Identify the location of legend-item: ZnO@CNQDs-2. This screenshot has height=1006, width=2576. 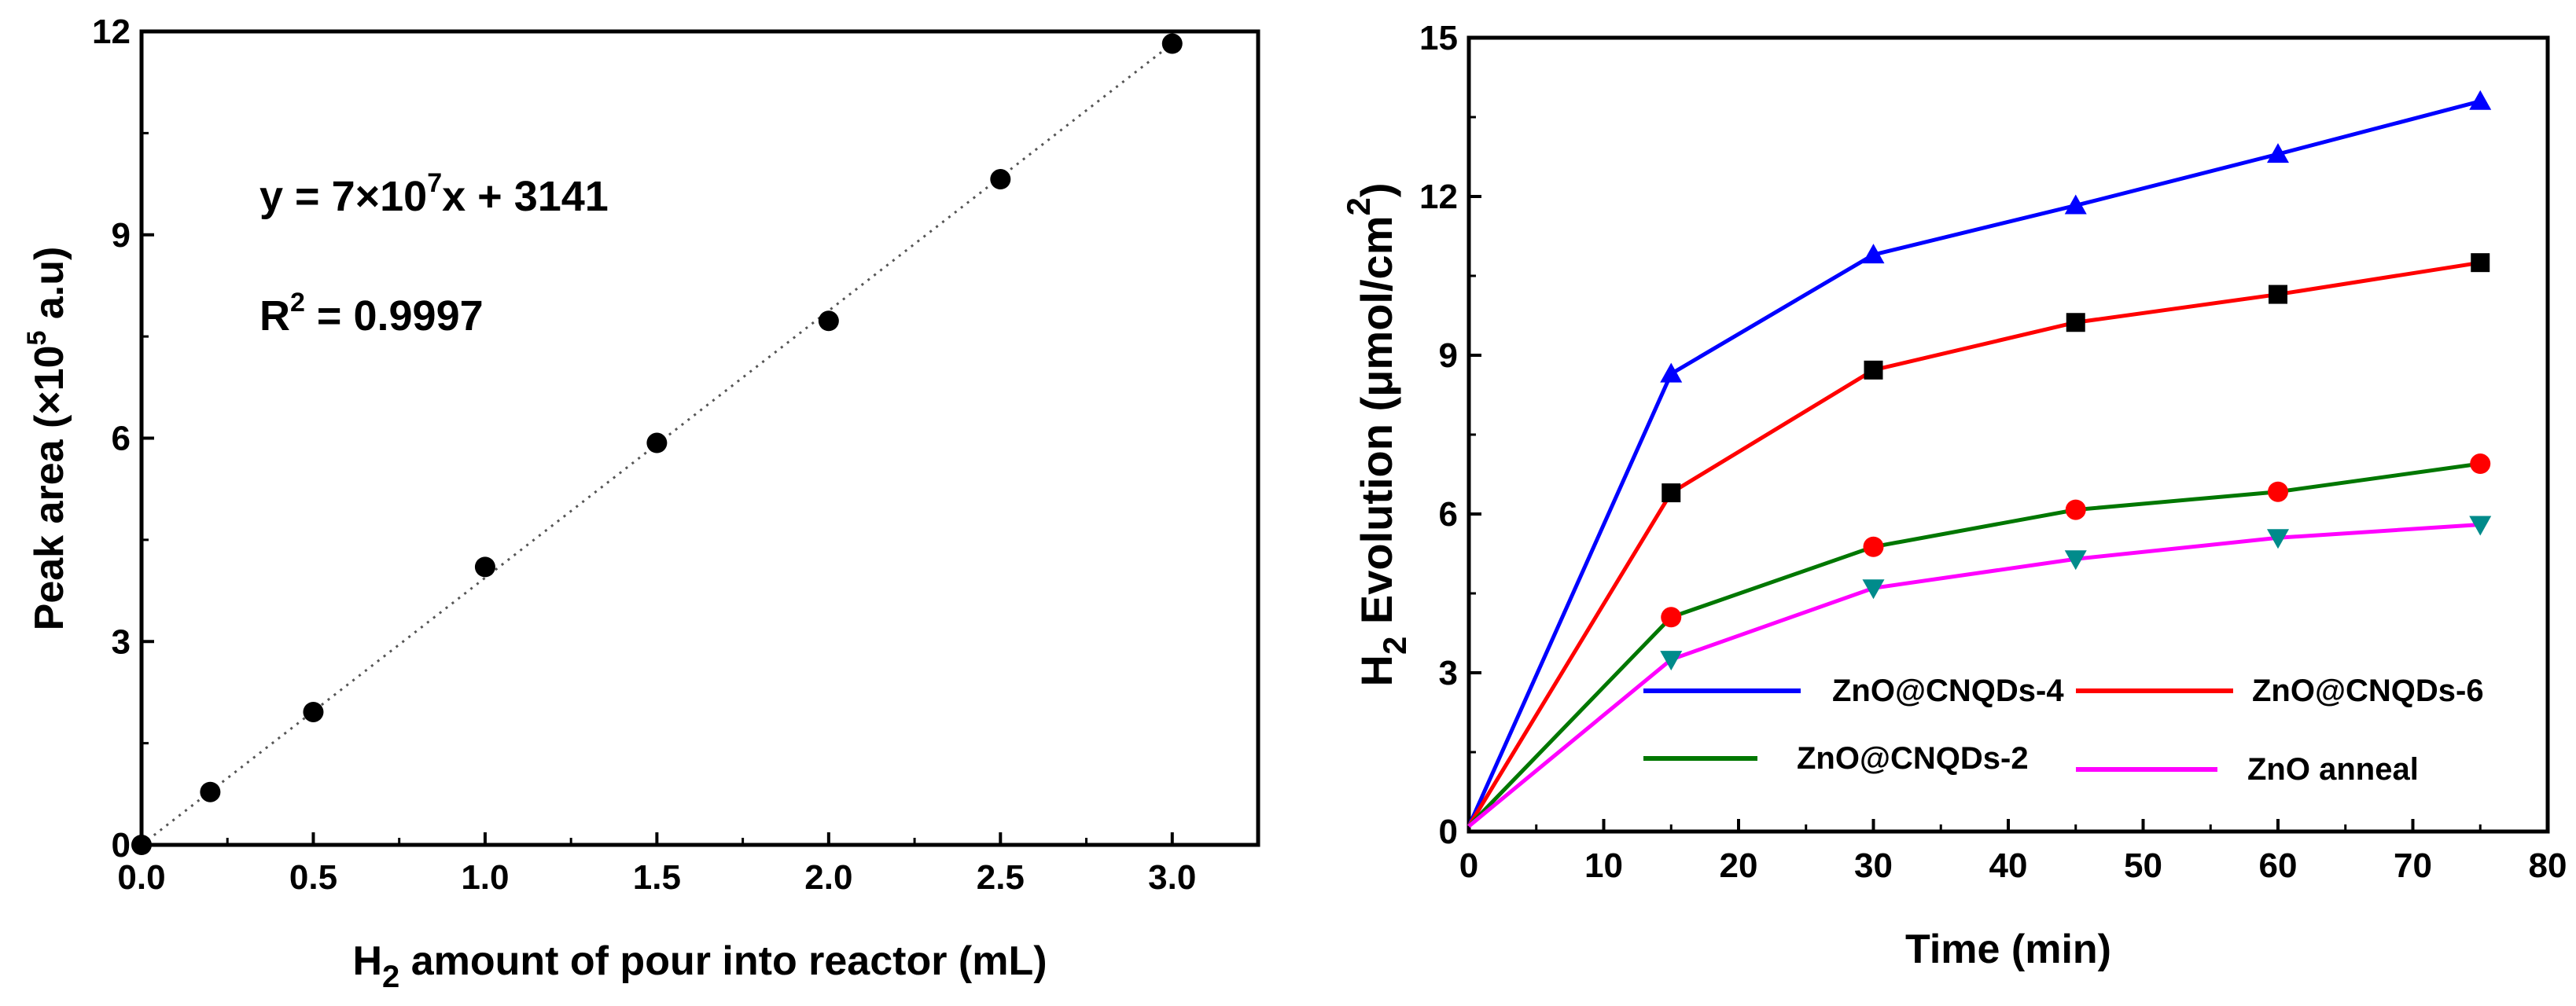
(1836, 758).